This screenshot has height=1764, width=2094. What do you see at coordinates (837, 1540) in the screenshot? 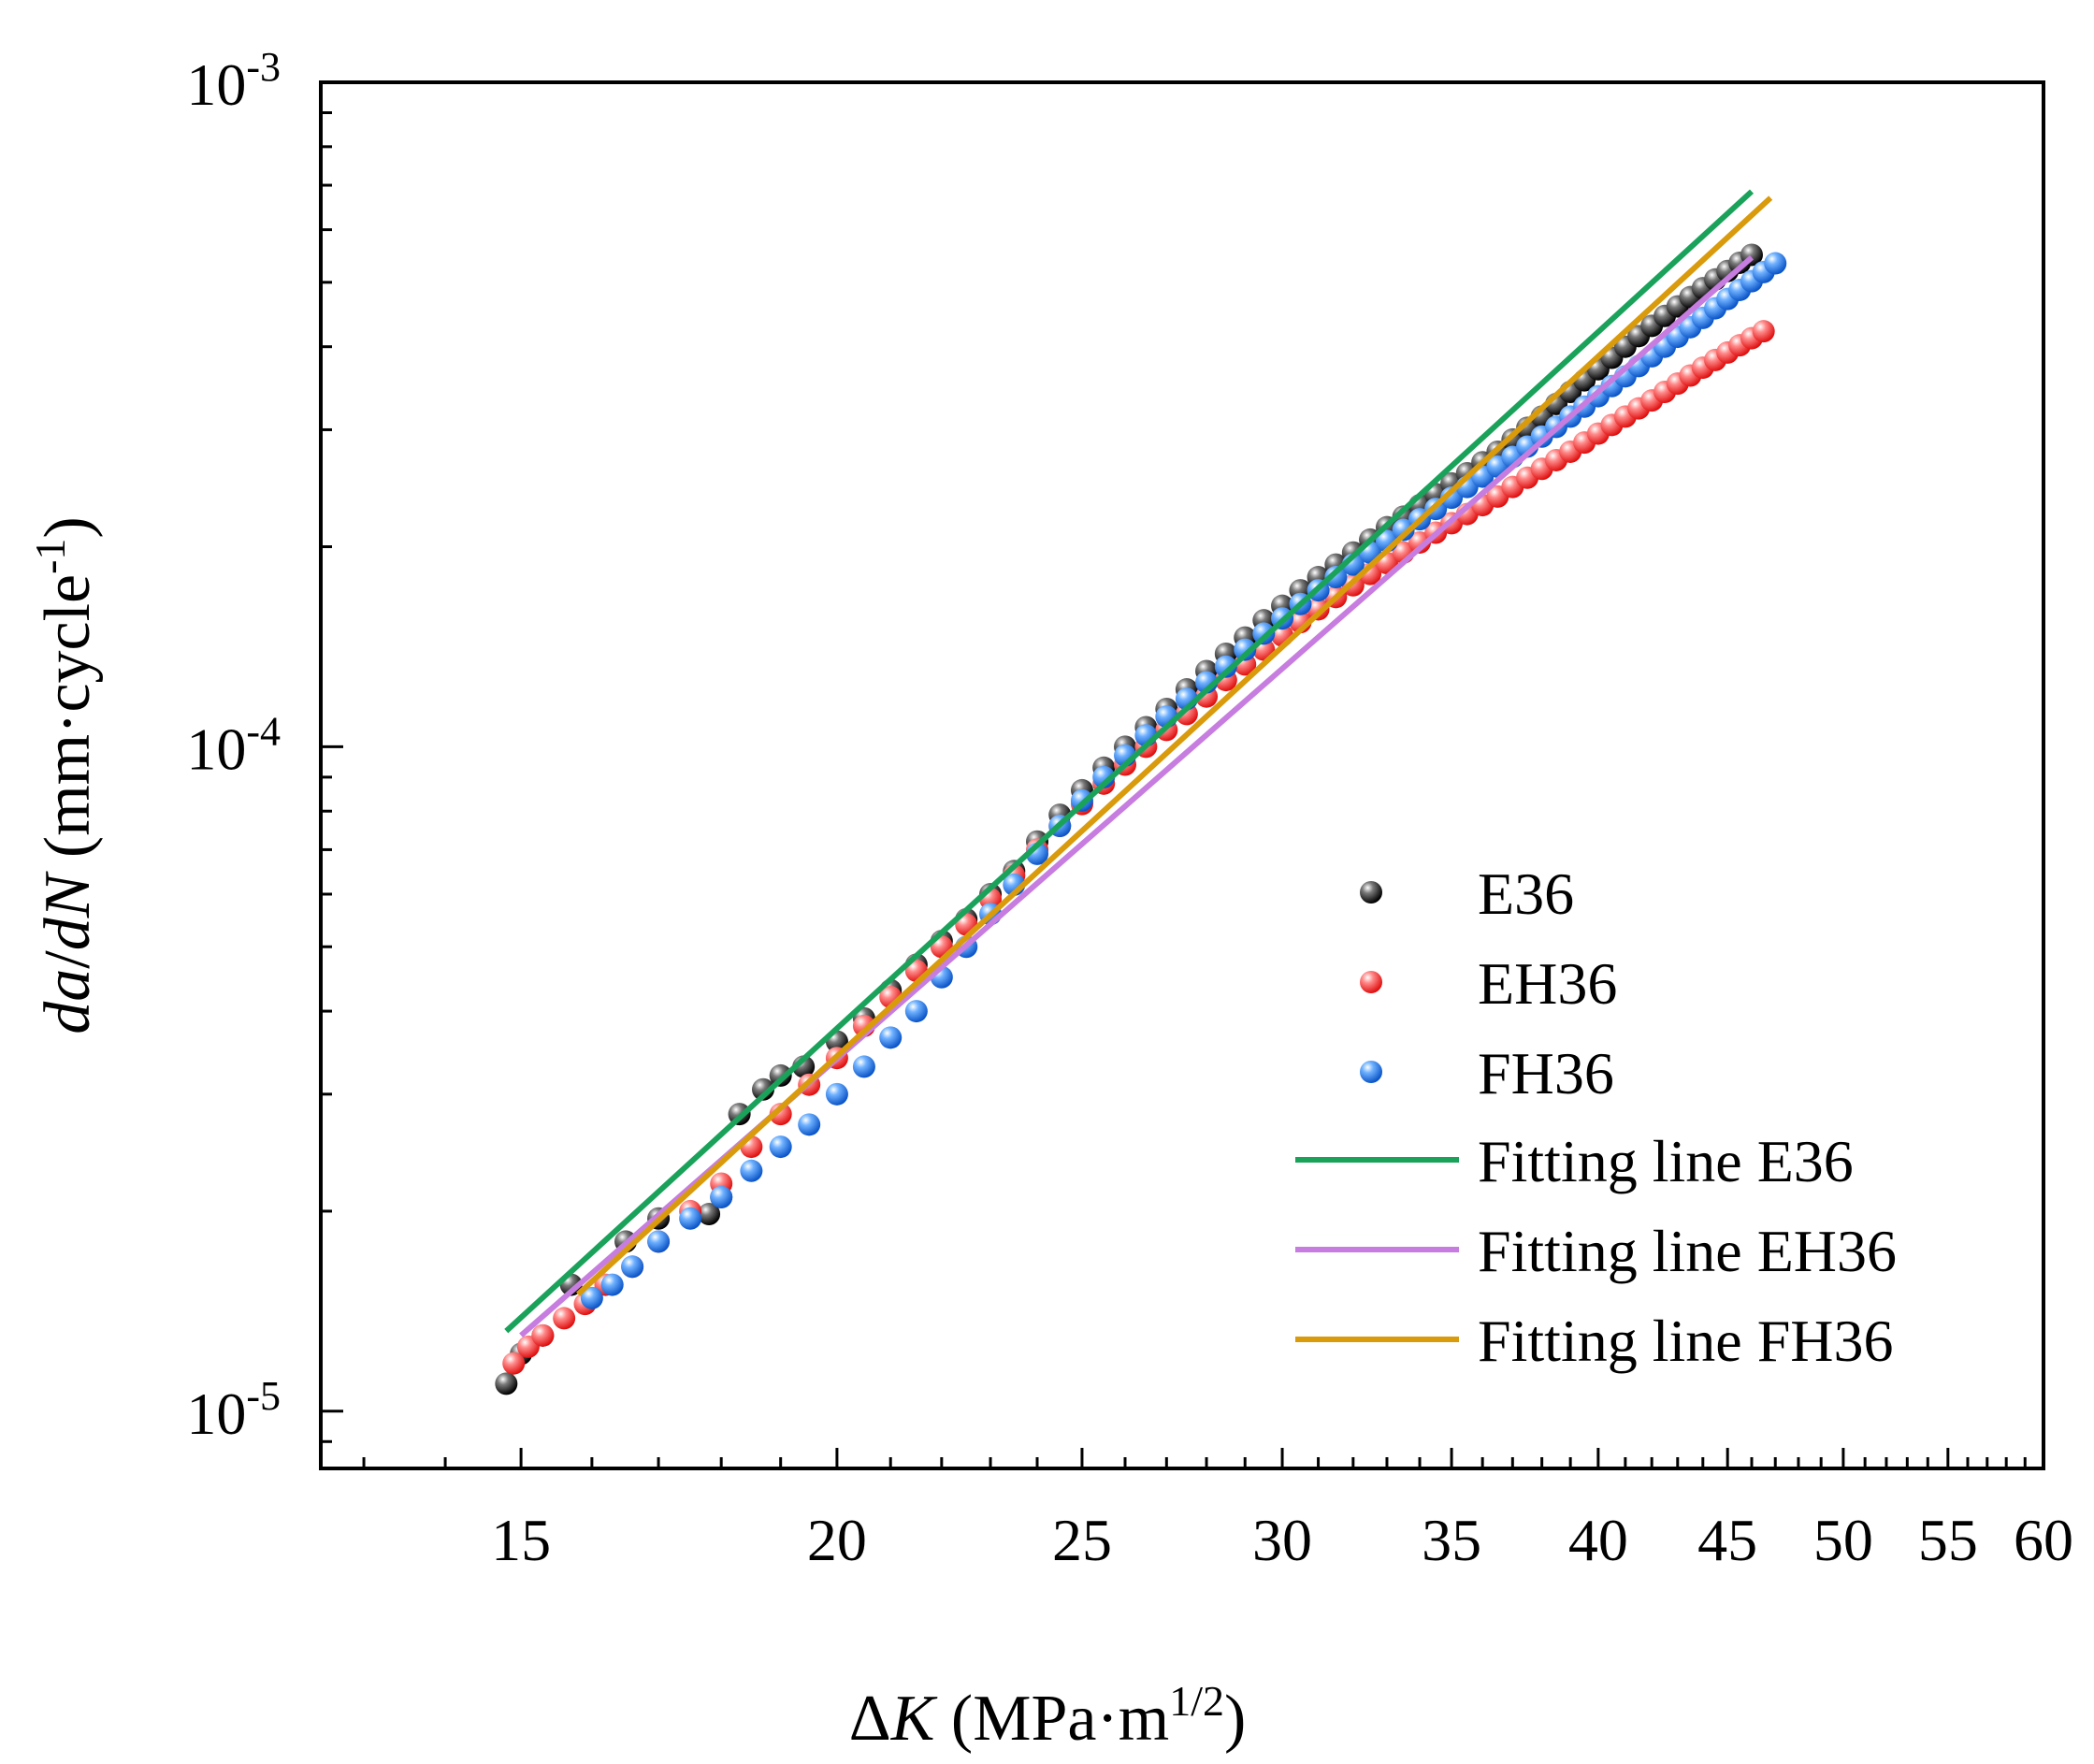
I see `x-tick-label: 20` at bounding box center [837, 1540].